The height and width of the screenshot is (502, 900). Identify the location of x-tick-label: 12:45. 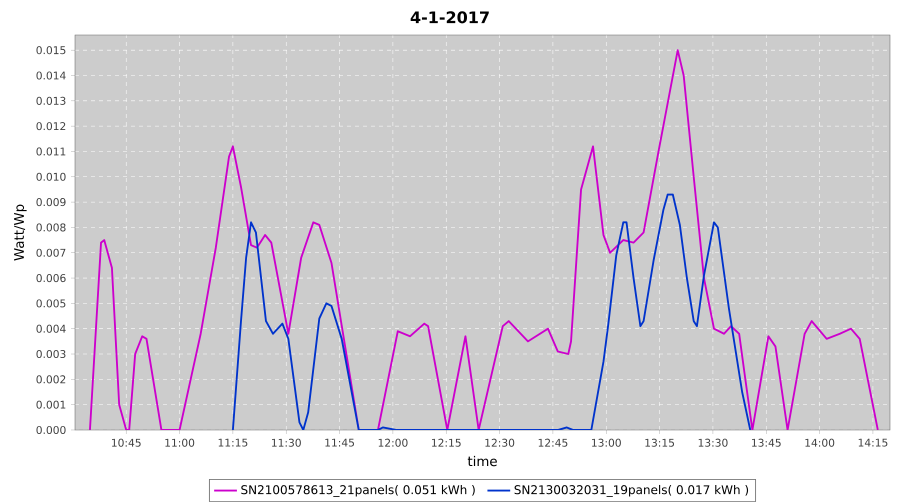
(553, 442).